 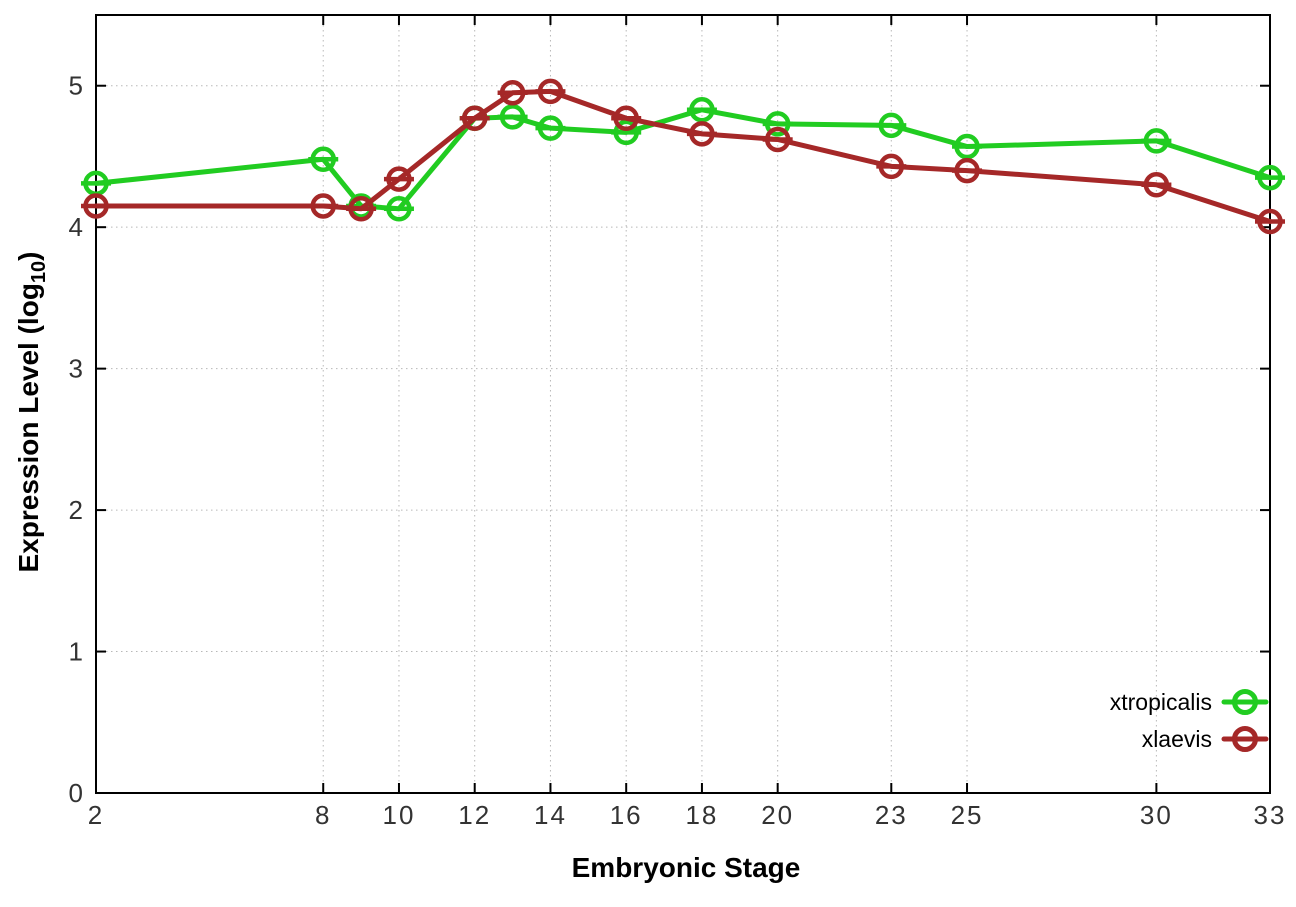 What do you see at coordinates (28, 256) in the screenshot?
I see `y-axis-title-close: )` at bounding box center [28, 256].